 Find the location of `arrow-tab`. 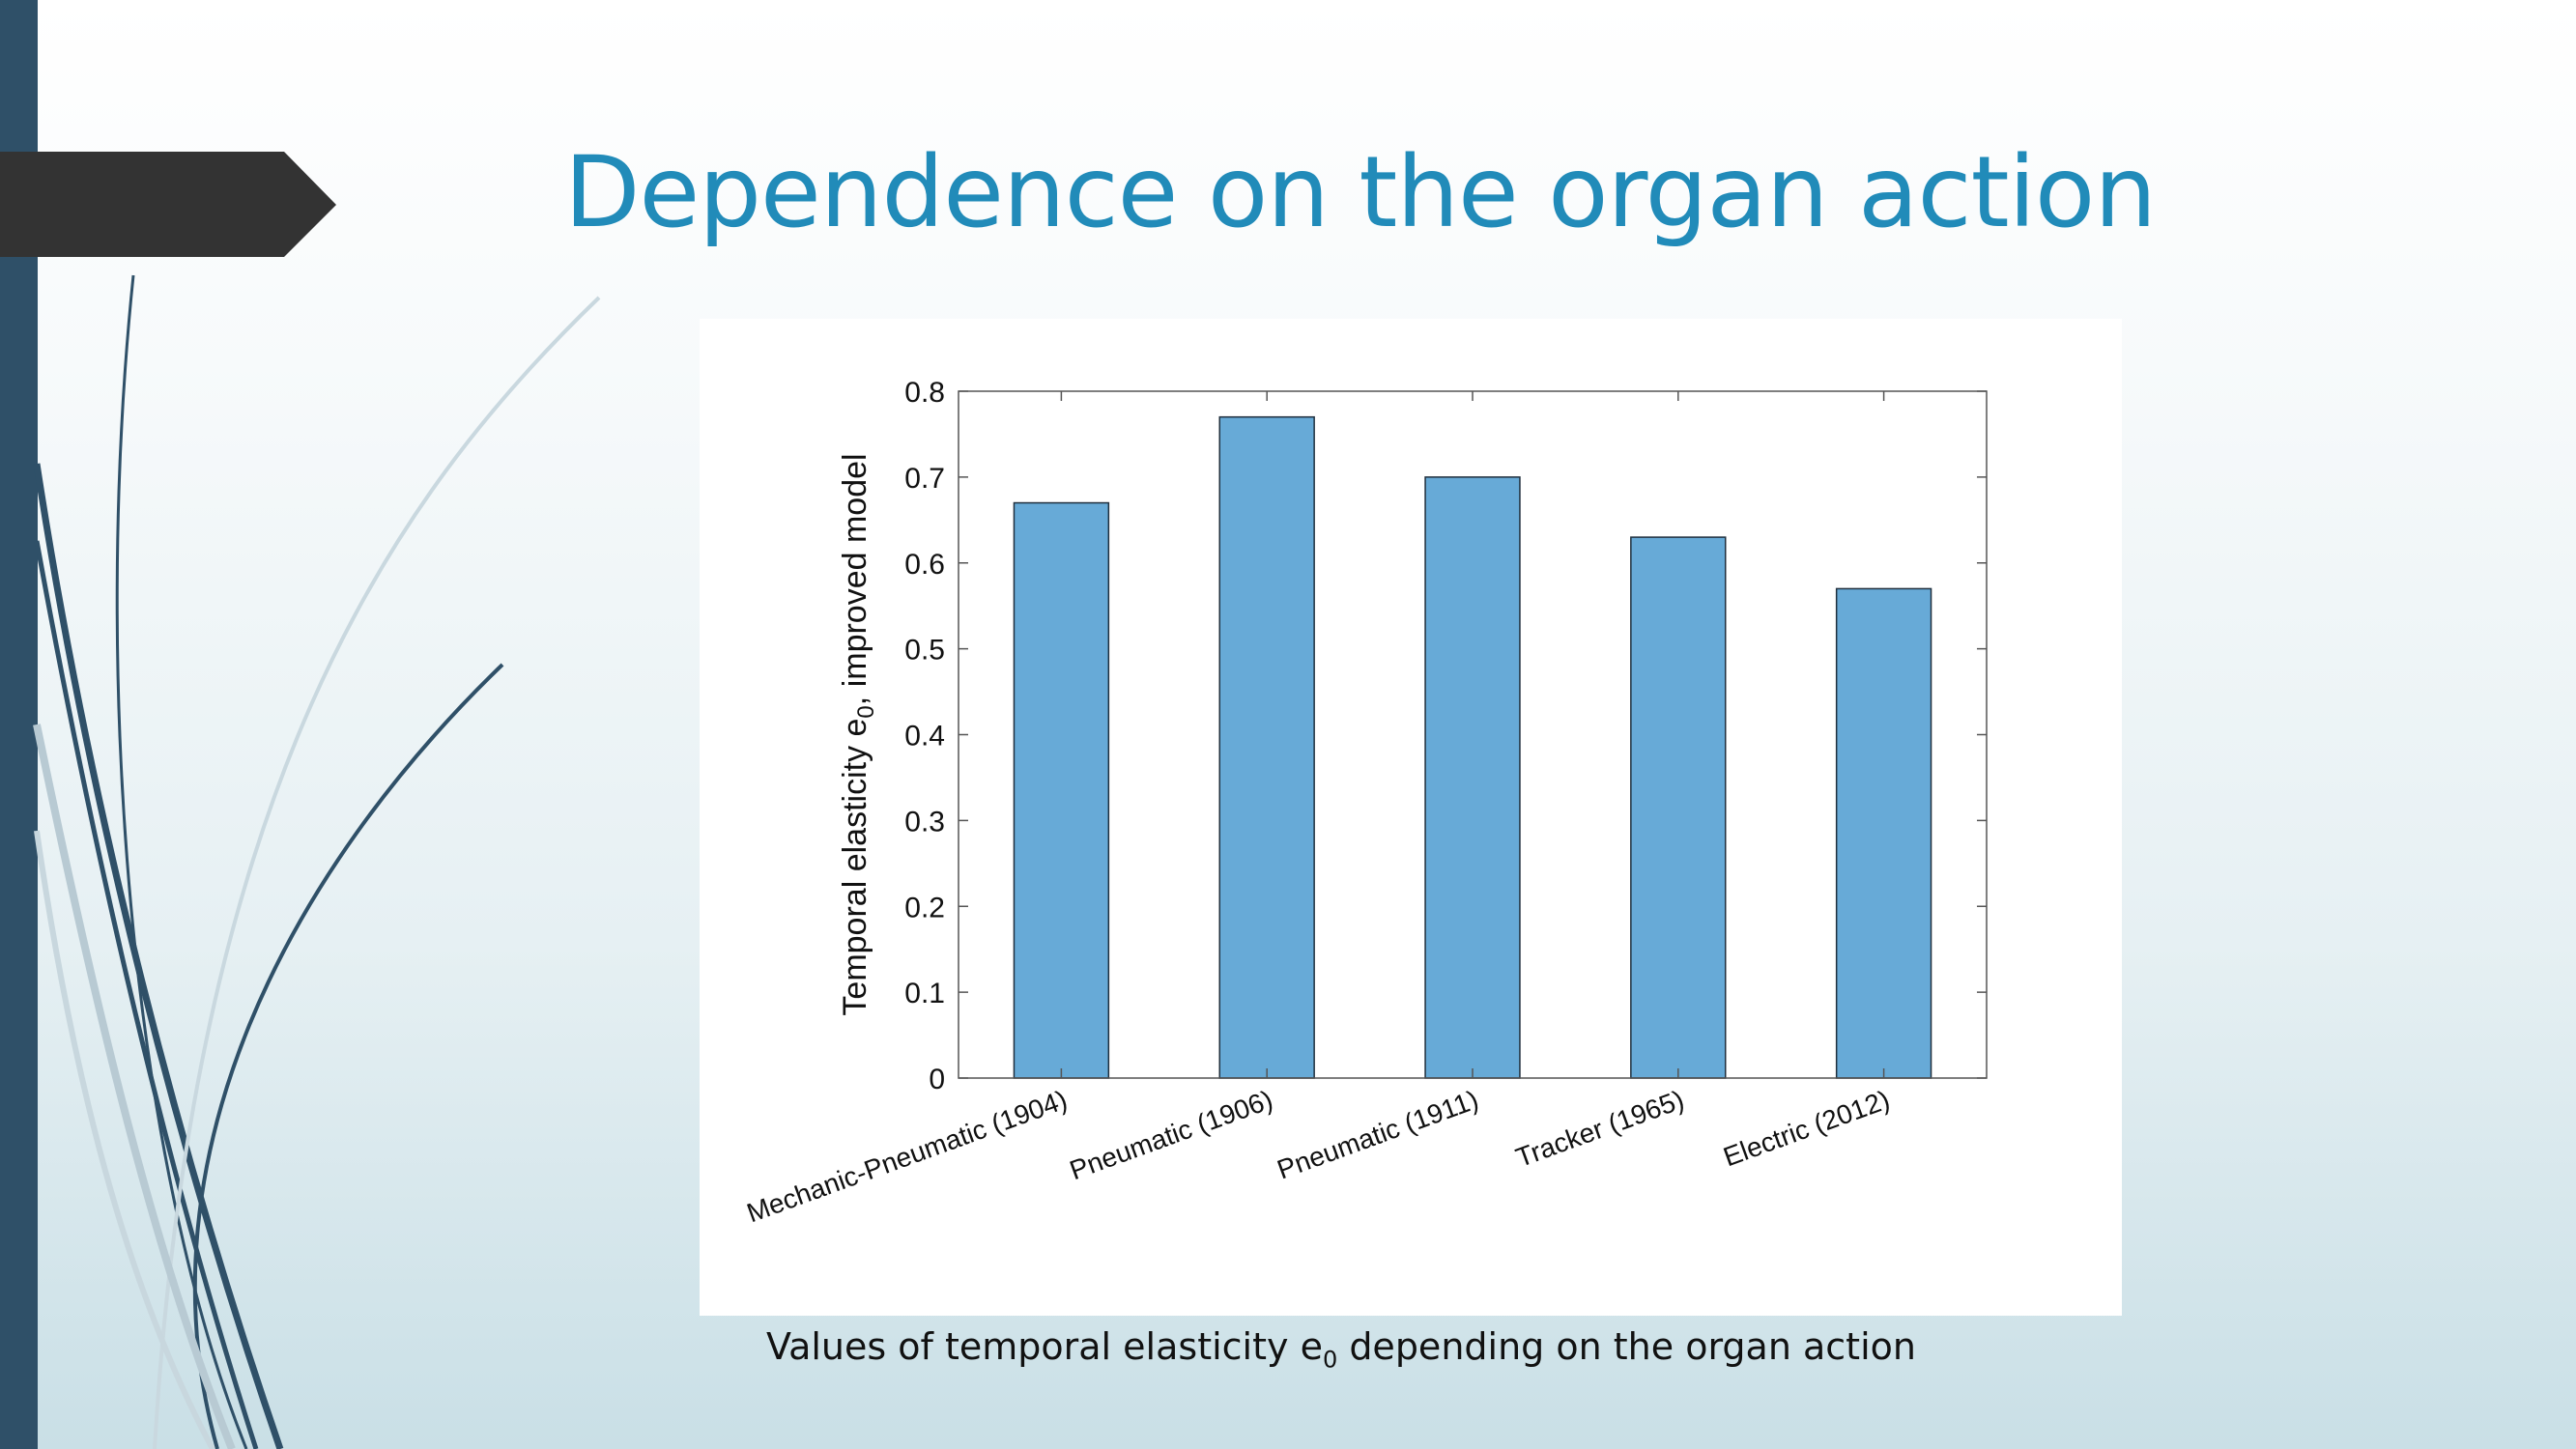

arrow-tab is located at coordinates (168, 204).